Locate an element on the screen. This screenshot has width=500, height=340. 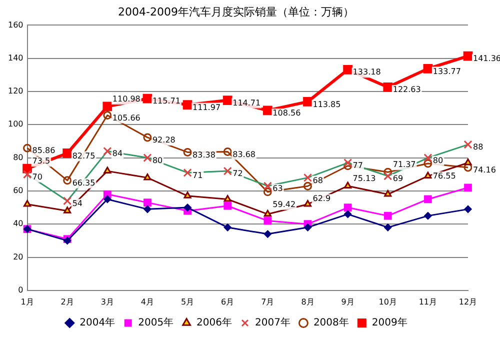
data-label: 122.63 is located at coordinates (406, 89).